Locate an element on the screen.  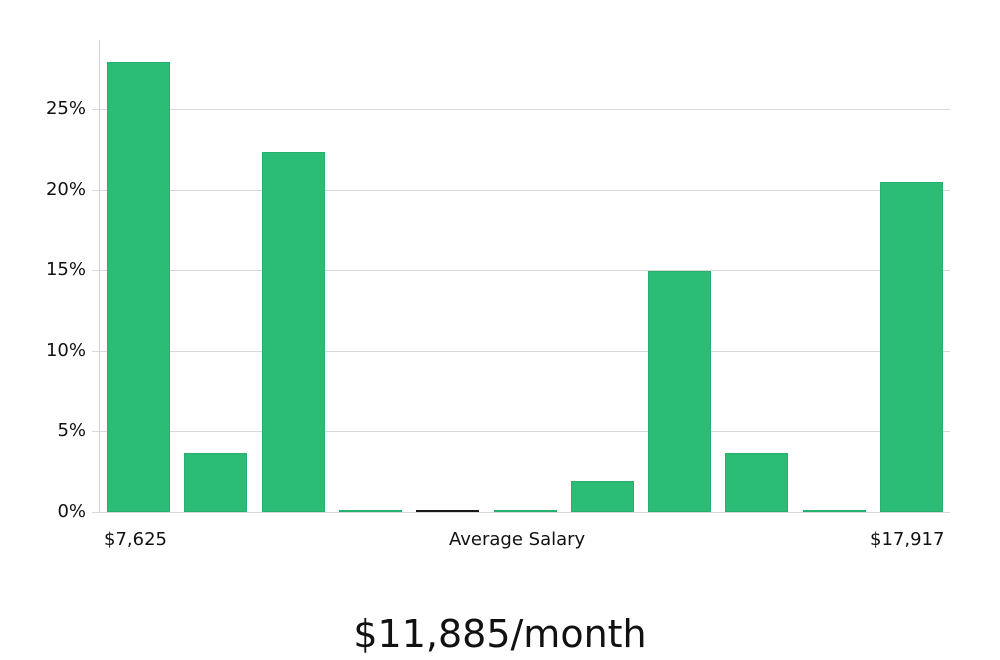
x-min-label: $7,625 is located at coordinates (135, 539).